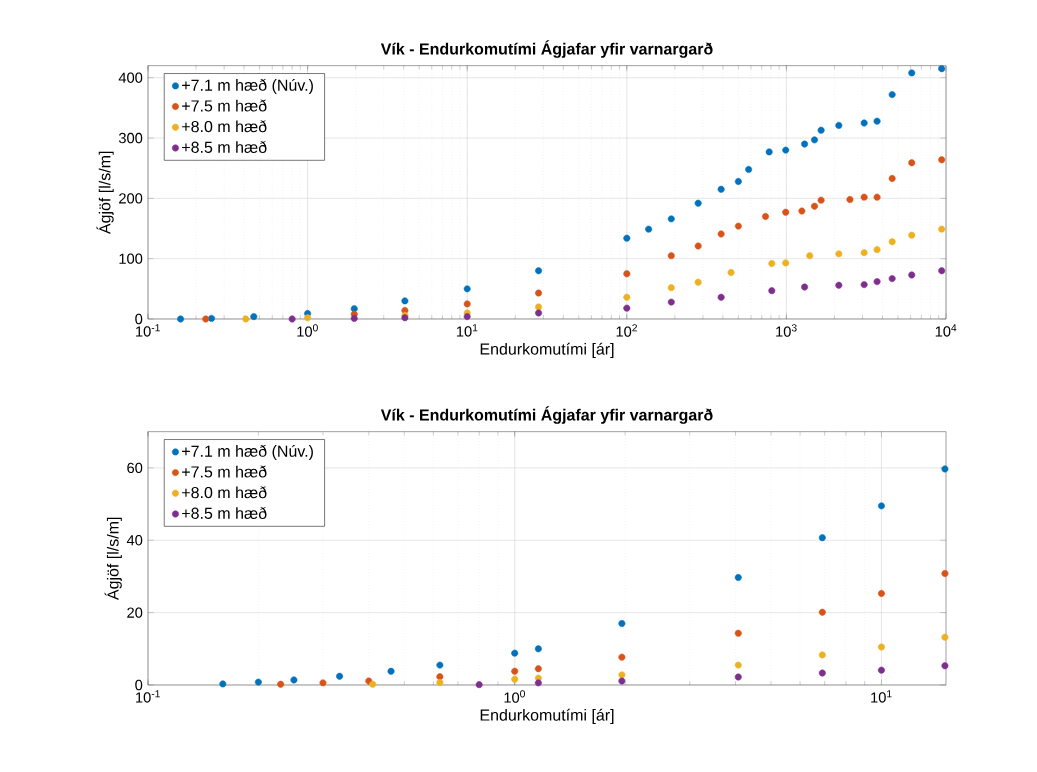 This screenshot has height=772, width=1037. I want to click on y-tick-label: 300, so click(130, 138).